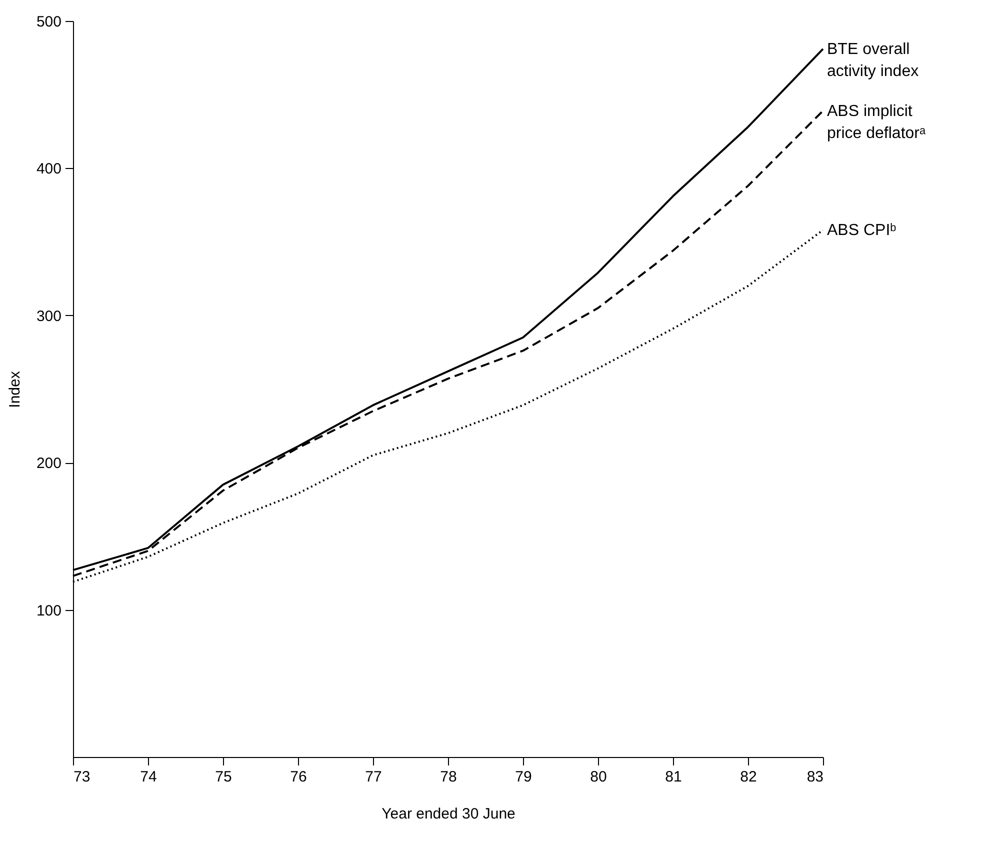 The height and width of the screenshot is (856, 995). What do you see at coordinates (873, 60) in the screenshot?
I see `series-label: BTE overall activity index` at bounding box center [873, 60].